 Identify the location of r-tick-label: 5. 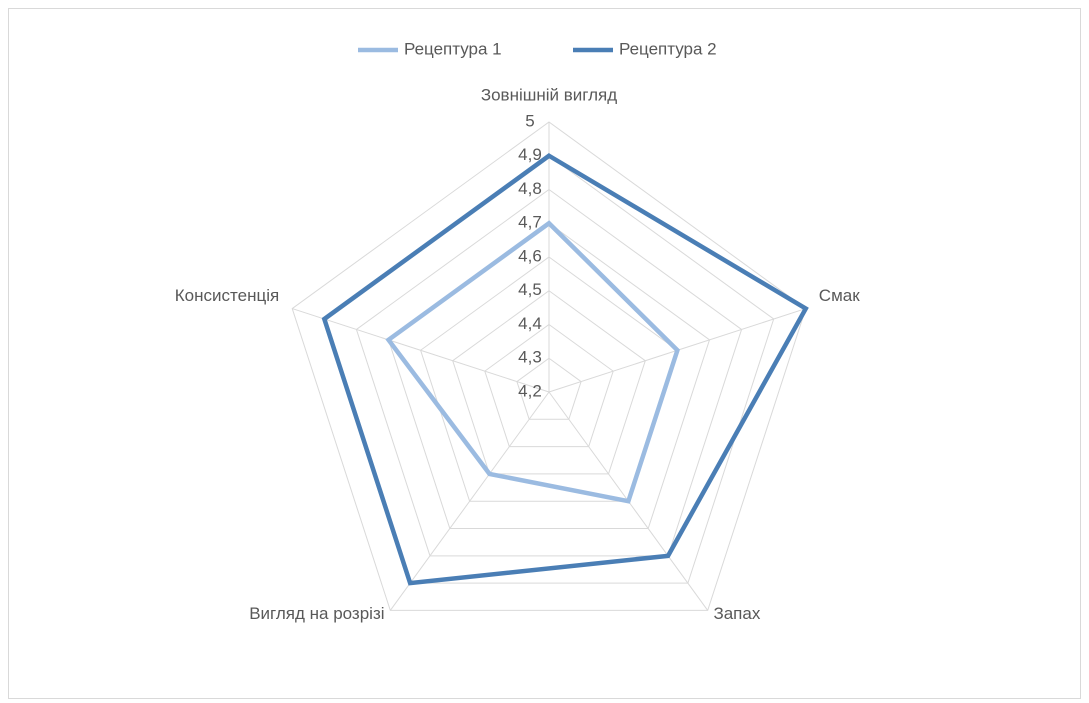
(529, 120).